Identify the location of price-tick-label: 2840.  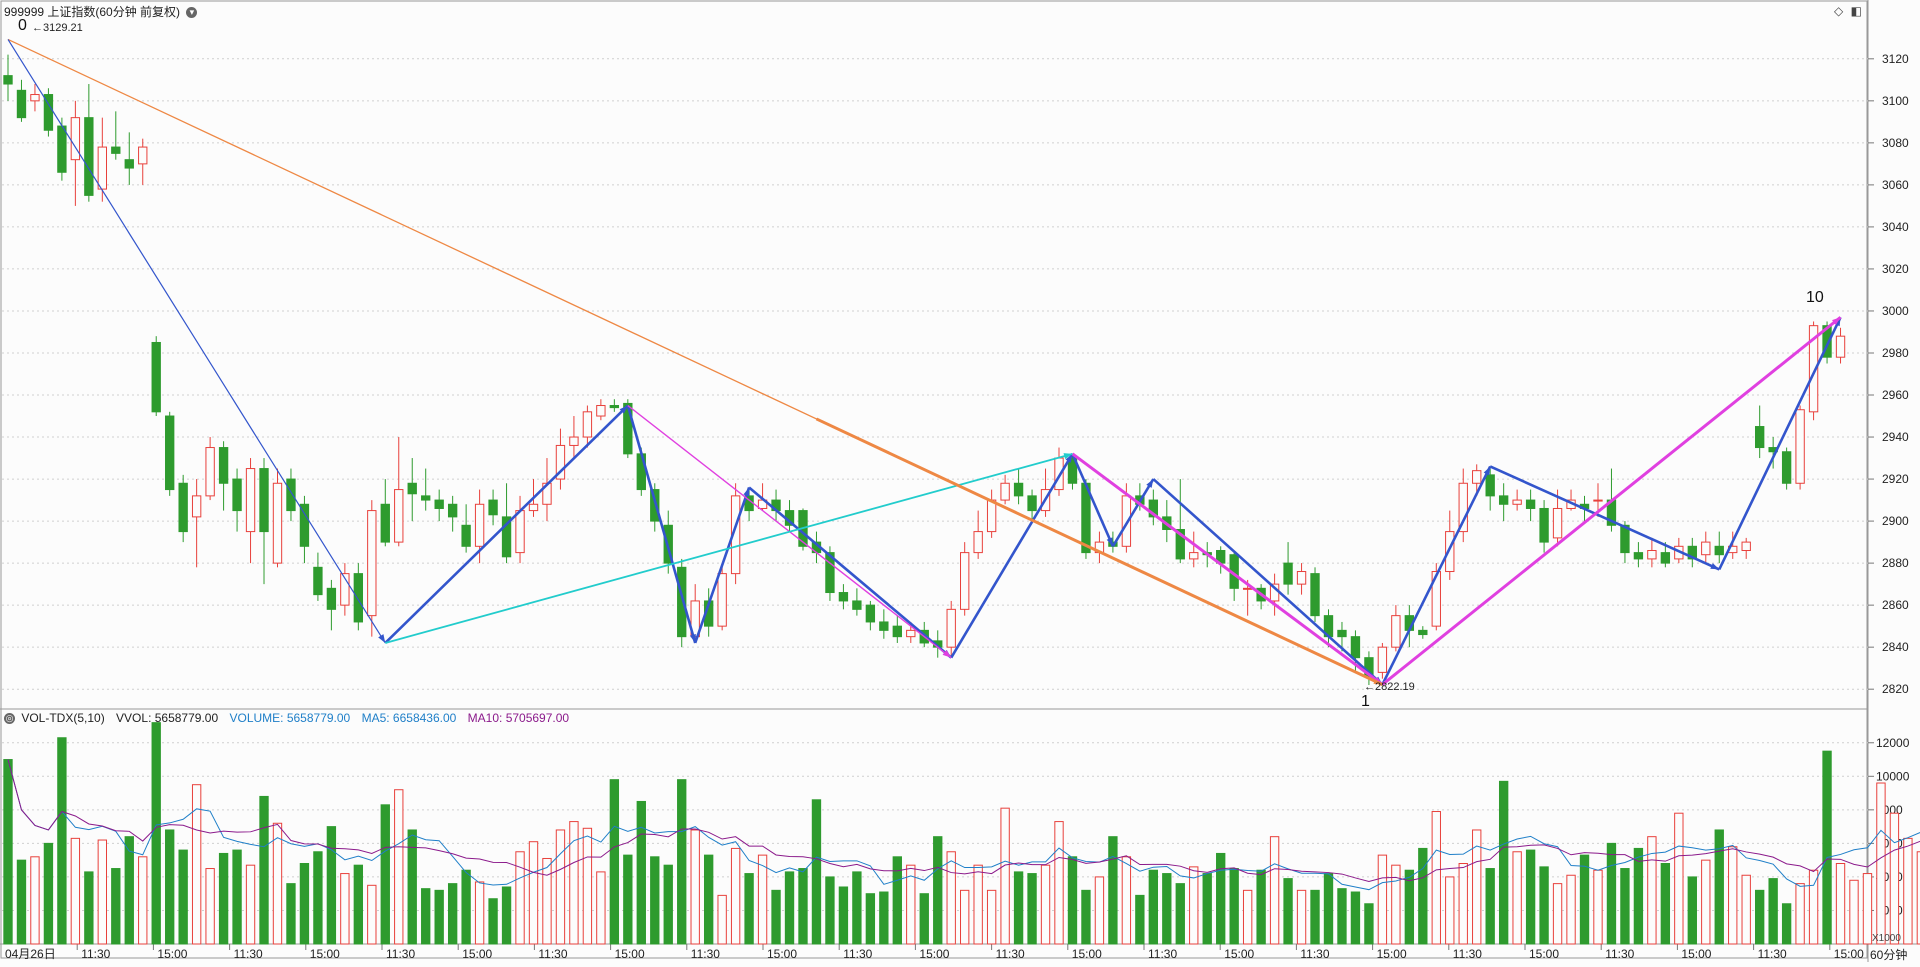
(1895, 647).